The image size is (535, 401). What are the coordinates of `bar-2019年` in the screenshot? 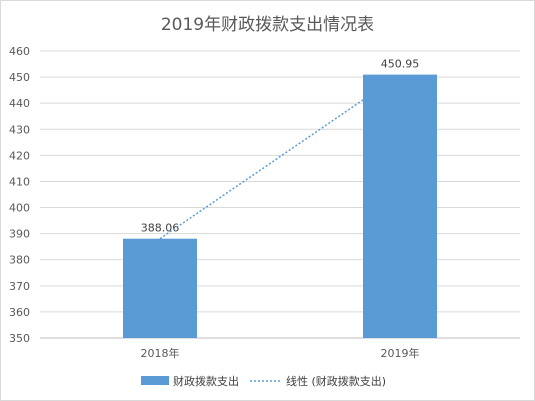 It's located at (400, 206).